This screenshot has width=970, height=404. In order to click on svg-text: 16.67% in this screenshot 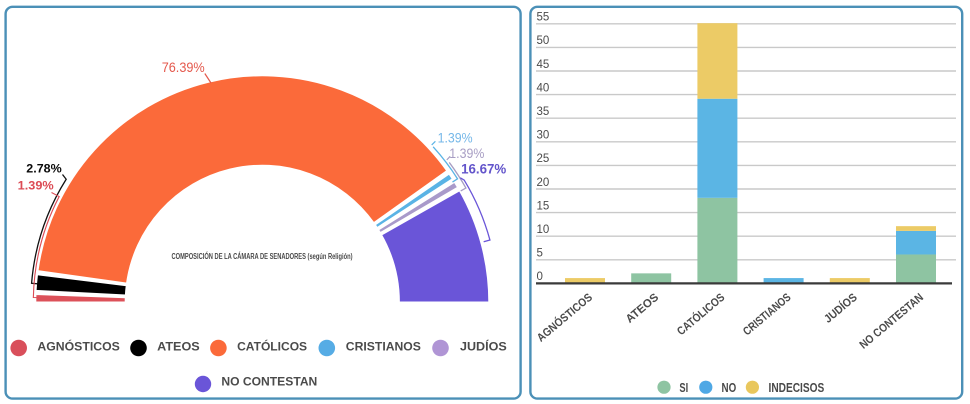, I will do `click(483, 168)`.